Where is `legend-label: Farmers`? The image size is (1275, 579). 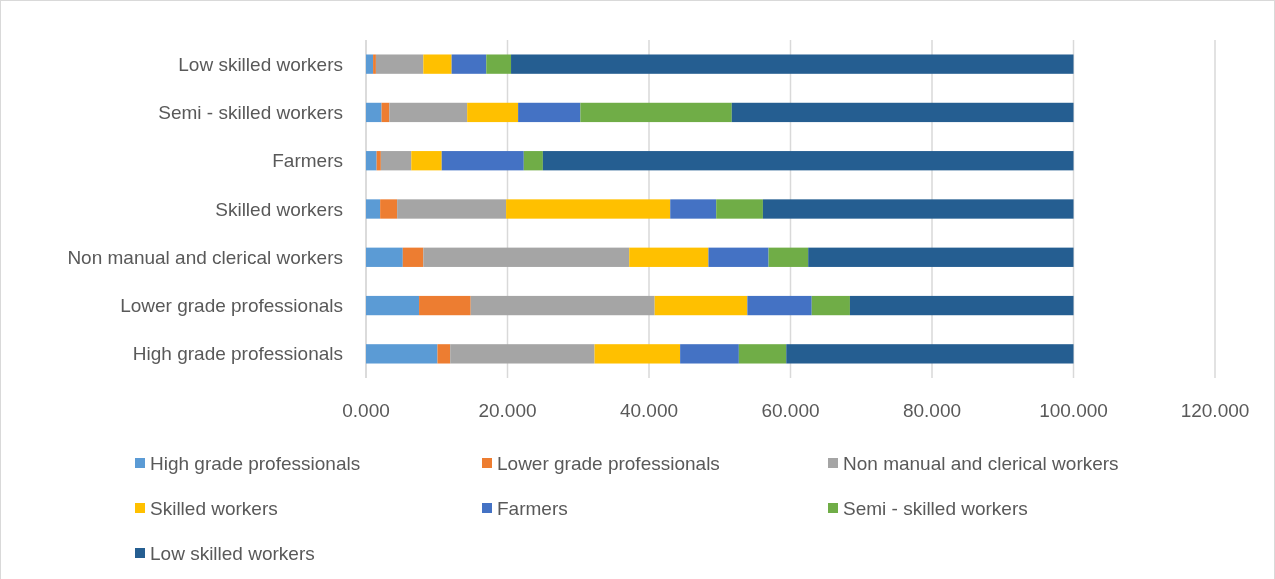 legend-label: Farmers is located at coordinates (532, 508).